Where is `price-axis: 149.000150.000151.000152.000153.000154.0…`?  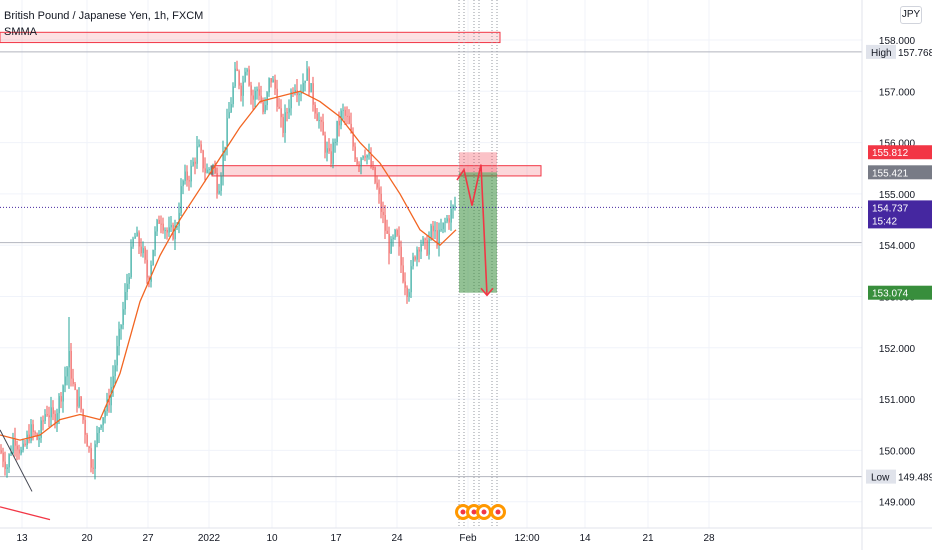 price-axis: 149.000150.000151.000152.000153.000154.0… is located at coordinates (896, 275).